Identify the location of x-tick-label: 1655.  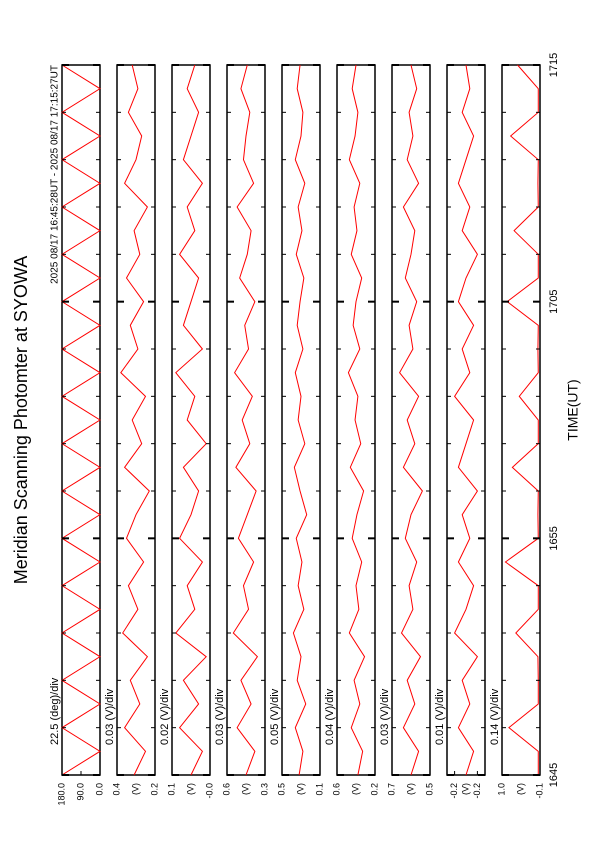
(554, 538).